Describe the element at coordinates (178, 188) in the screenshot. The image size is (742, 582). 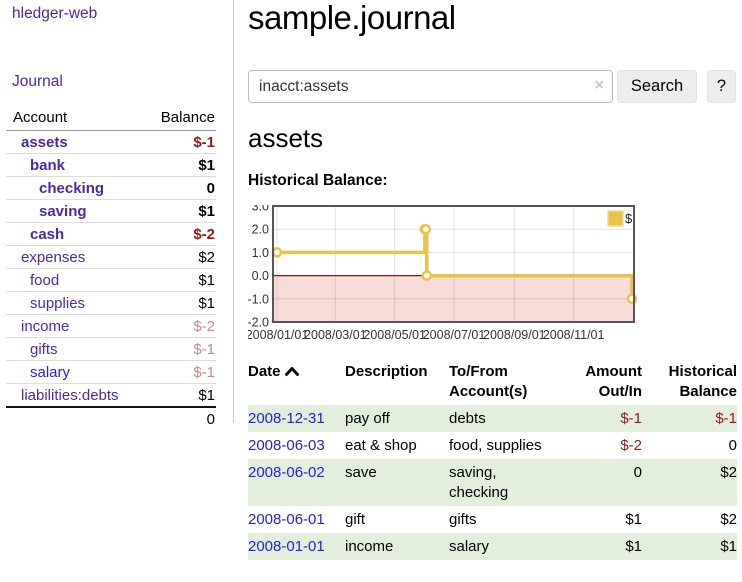
I see `account-balance: 0` at that location.